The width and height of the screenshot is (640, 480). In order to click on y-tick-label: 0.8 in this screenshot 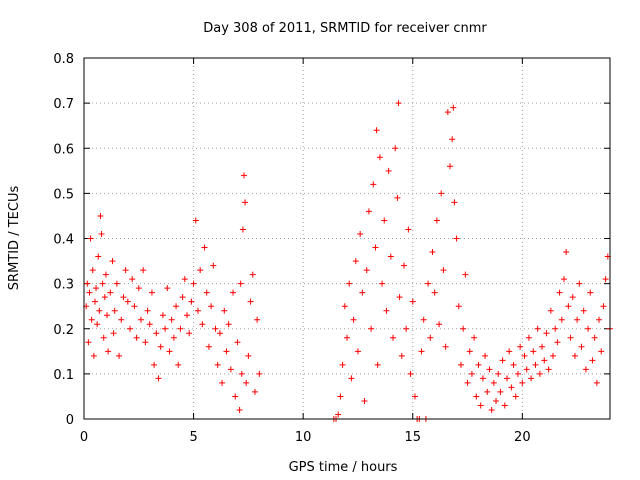, I will do `click(63, 59)`.